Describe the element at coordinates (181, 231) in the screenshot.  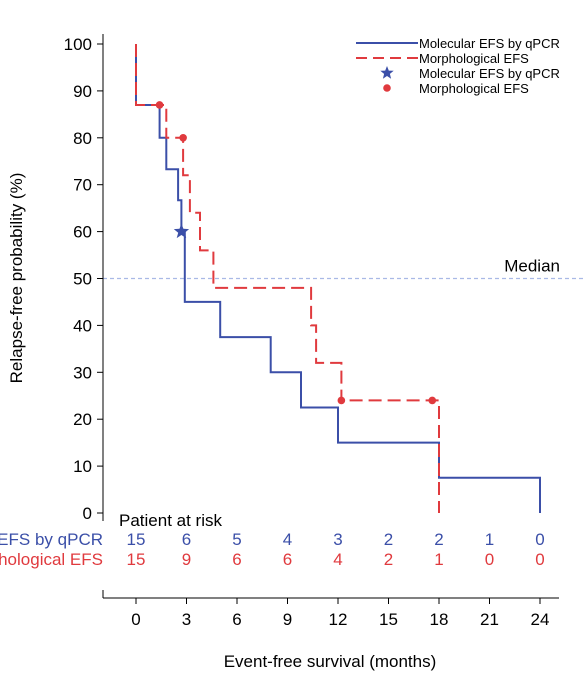
I see `censor-star-marker` at that location.